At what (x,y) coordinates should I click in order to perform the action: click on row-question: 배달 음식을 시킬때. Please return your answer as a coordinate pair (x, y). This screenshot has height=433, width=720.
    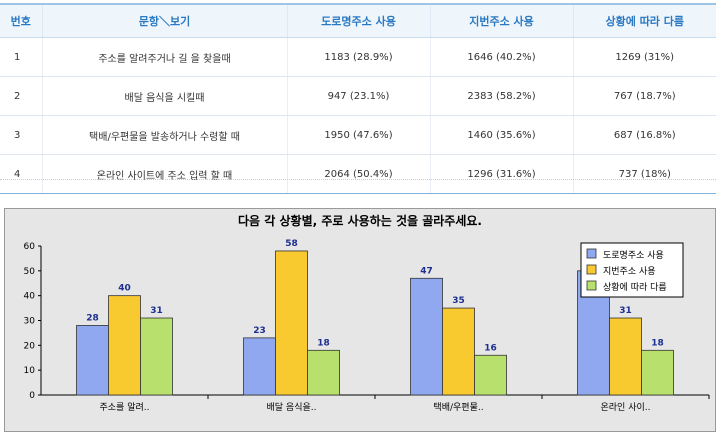
    Looking at the image, I should click on (164, 96).